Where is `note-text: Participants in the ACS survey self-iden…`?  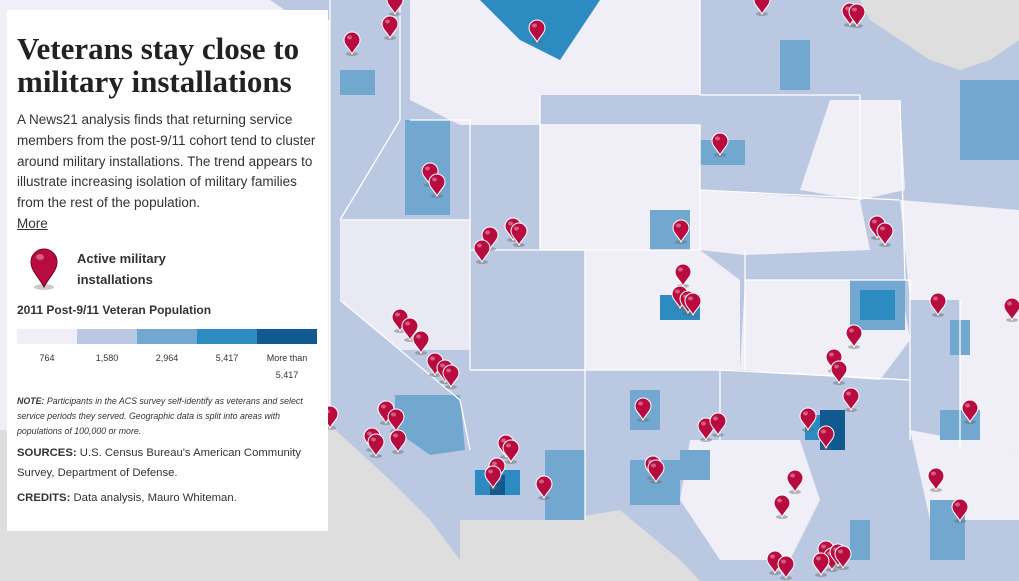
note-text: Participants in the ACS survey self-iden… is located at coordinates (160, 415).